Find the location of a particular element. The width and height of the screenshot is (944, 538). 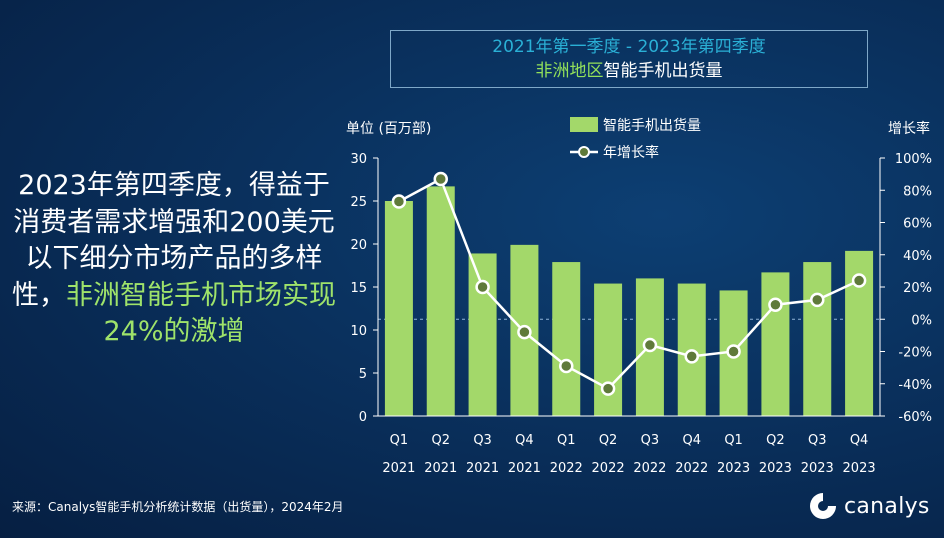

legend-bar-label: 智能手机出货量 is located at coordinates (652, 125).